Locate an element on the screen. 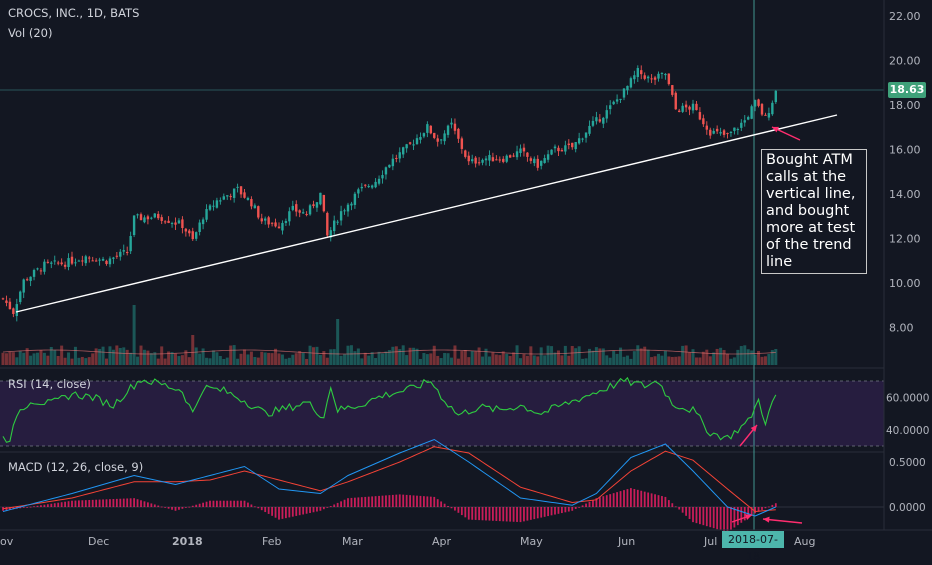 This screenshot has width=932, height=565. time-tick-label: 2018 is located at coordinates (187, 541).